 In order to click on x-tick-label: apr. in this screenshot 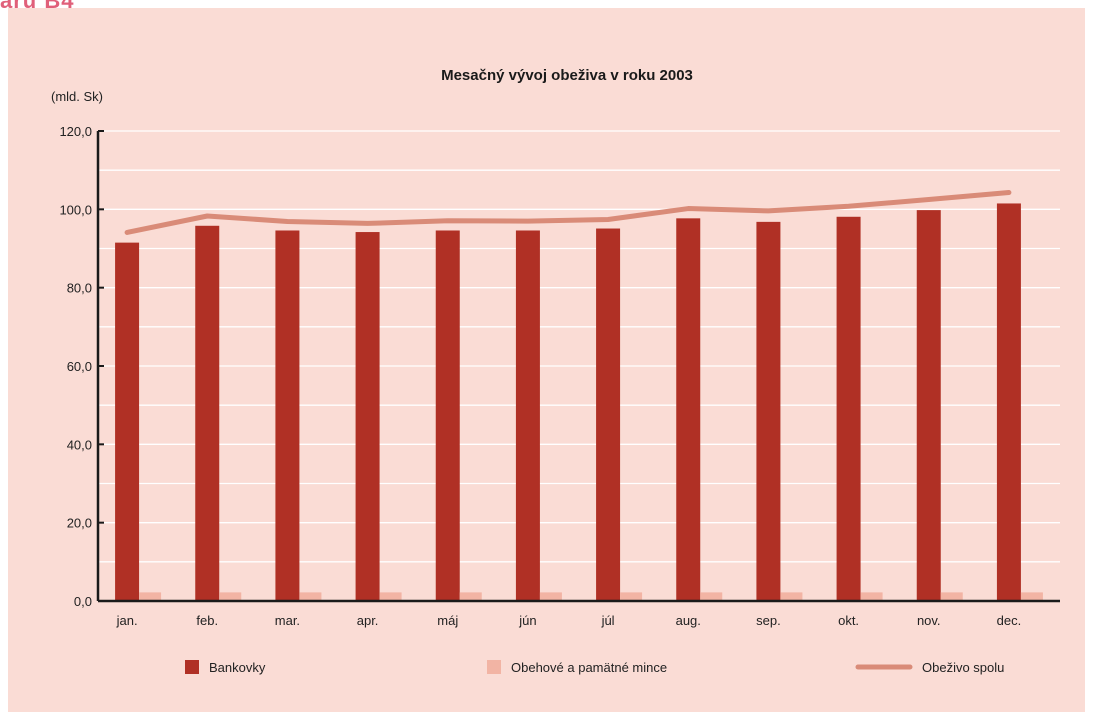, I will do `click(368, 620)`.